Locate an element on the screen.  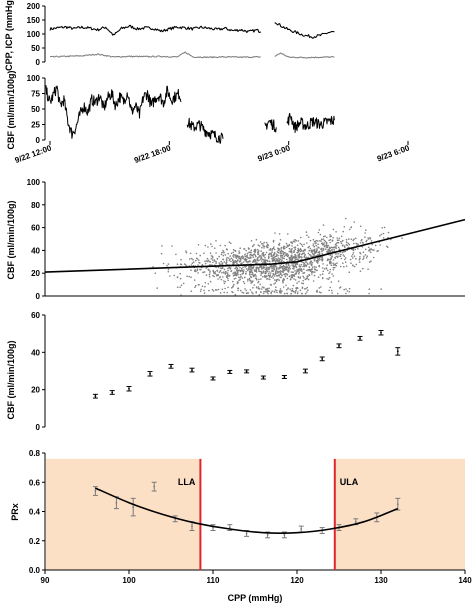
prx-shade-above-ula is located at coordinates (399, 514).